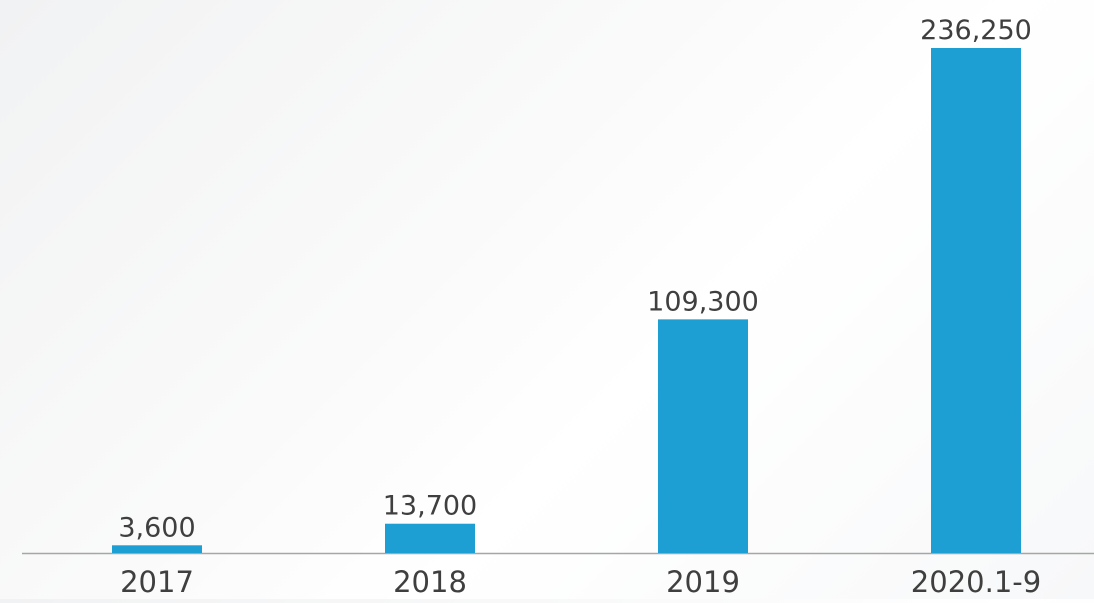  Describe the element at coordinates (157, 549) in the screenshot. I see `bar-2017` at that location.